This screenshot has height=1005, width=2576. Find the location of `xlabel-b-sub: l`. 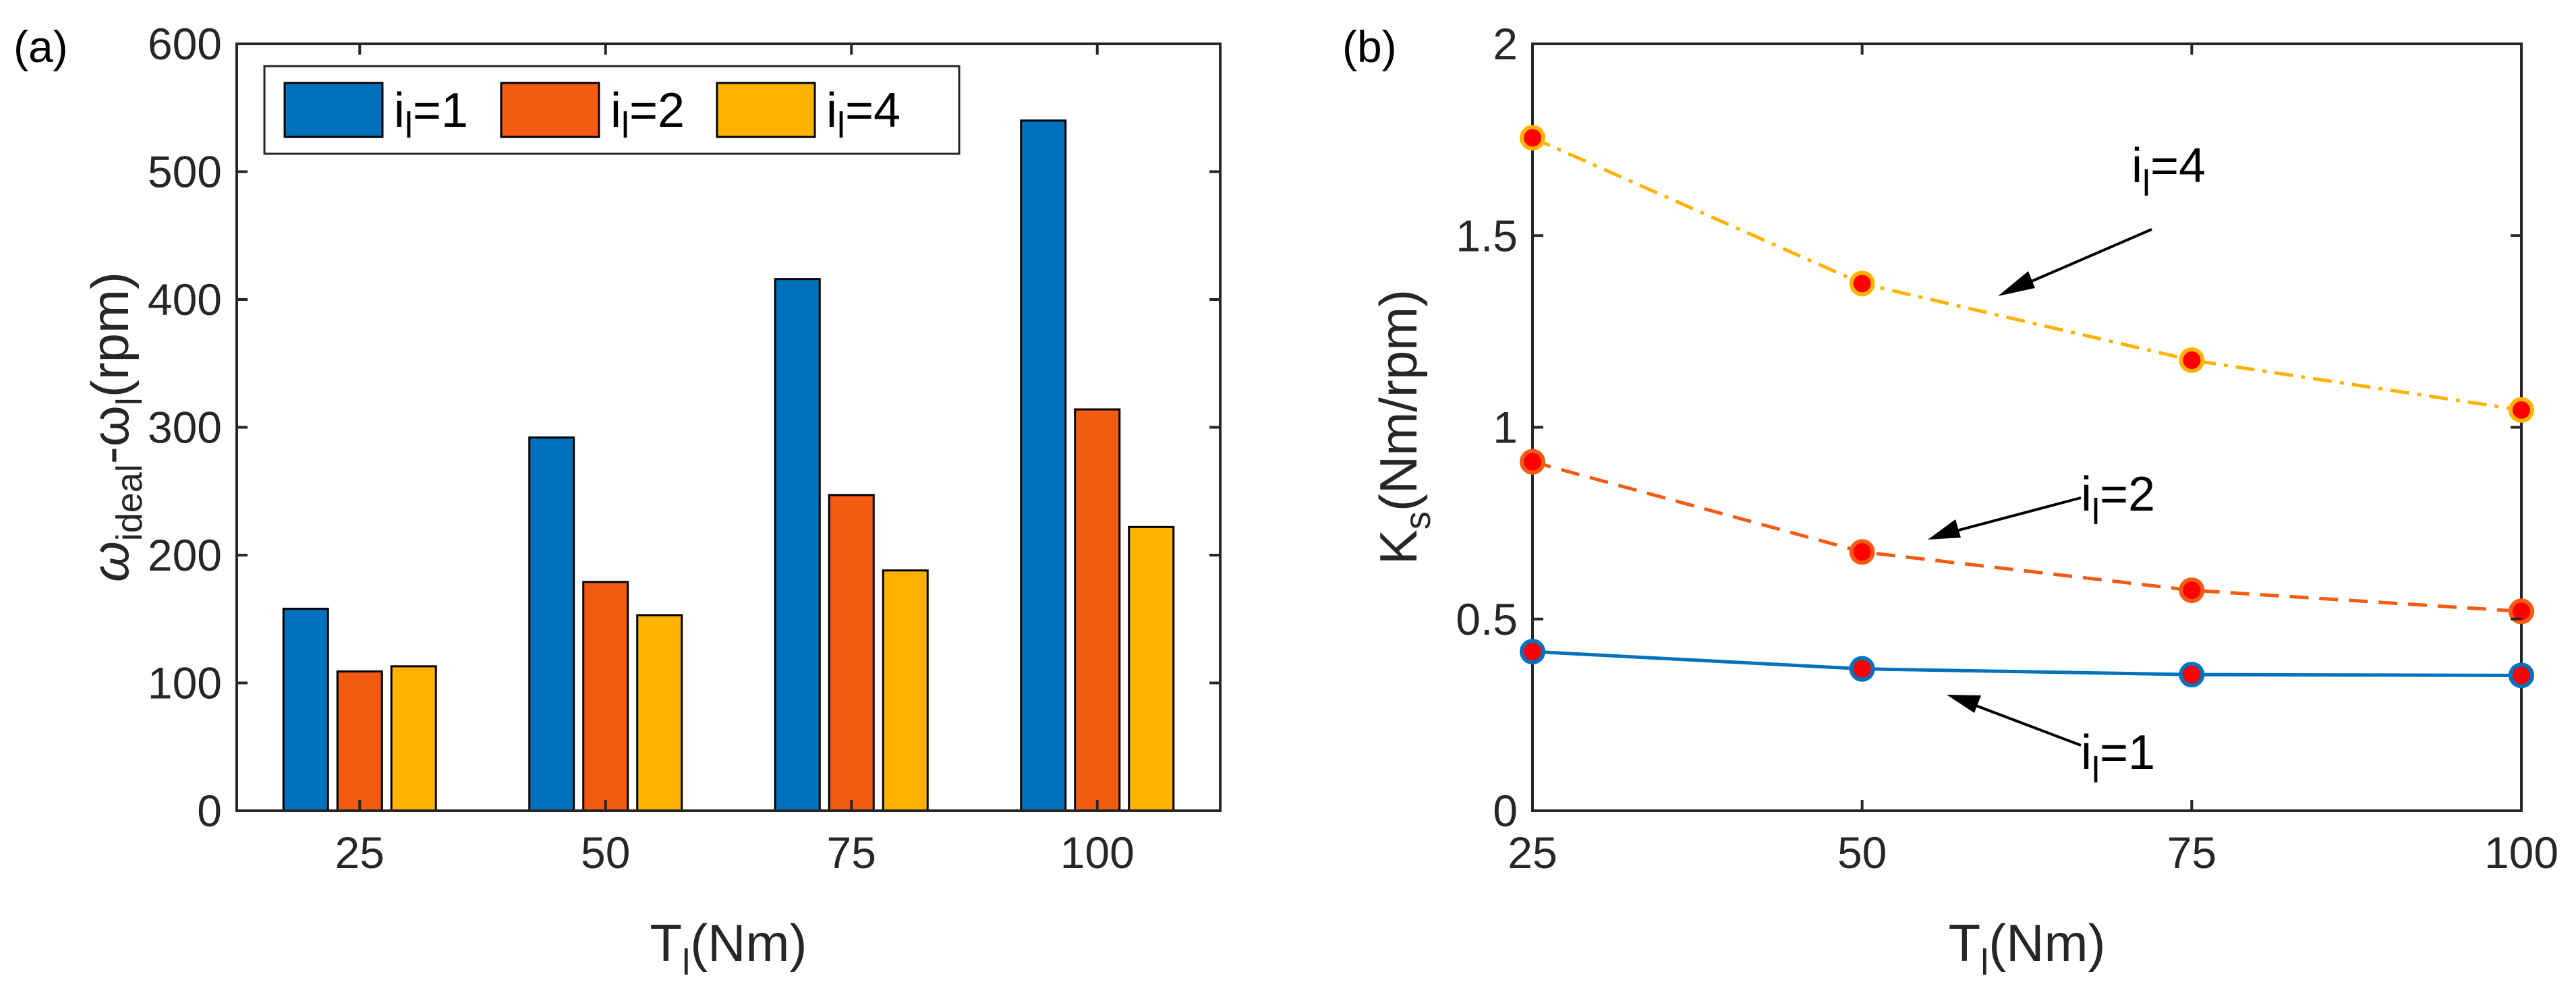

xlabel-b-sub: l is located at coordinates (1984, 962).